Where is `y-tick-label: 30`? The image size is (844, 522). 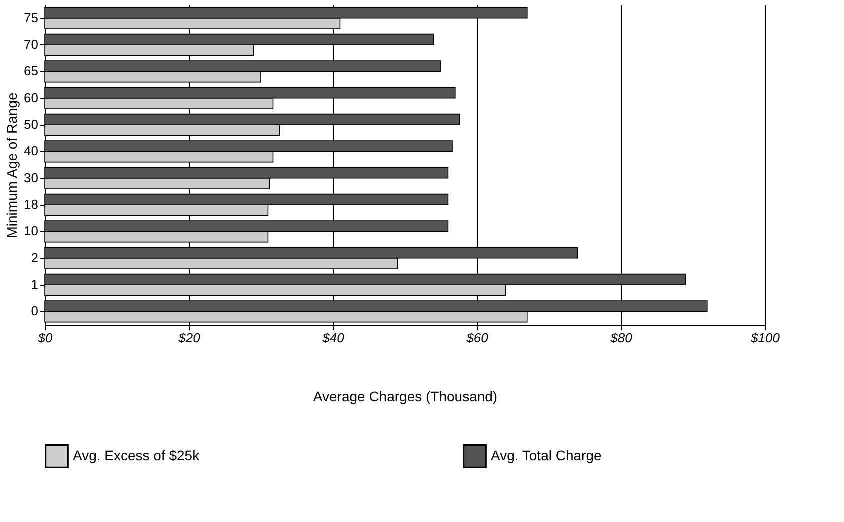
y-tick-label: 30 is located at coordinates (31, 178).